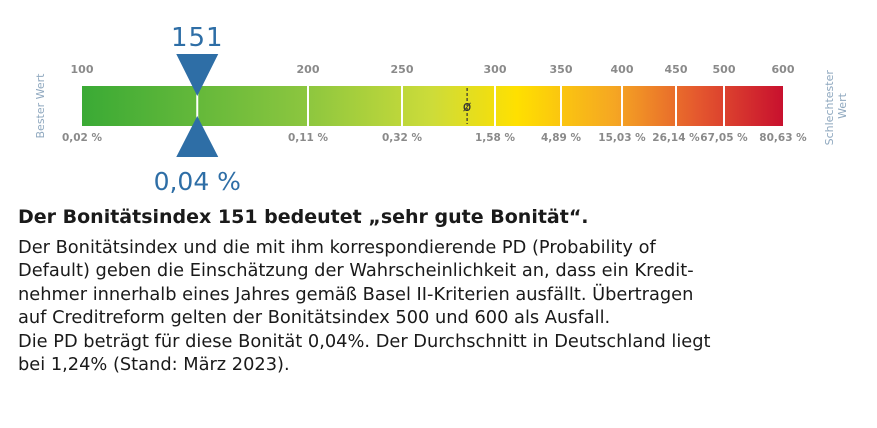  I want to click on tick-label-index: 100, so click(82, 69).